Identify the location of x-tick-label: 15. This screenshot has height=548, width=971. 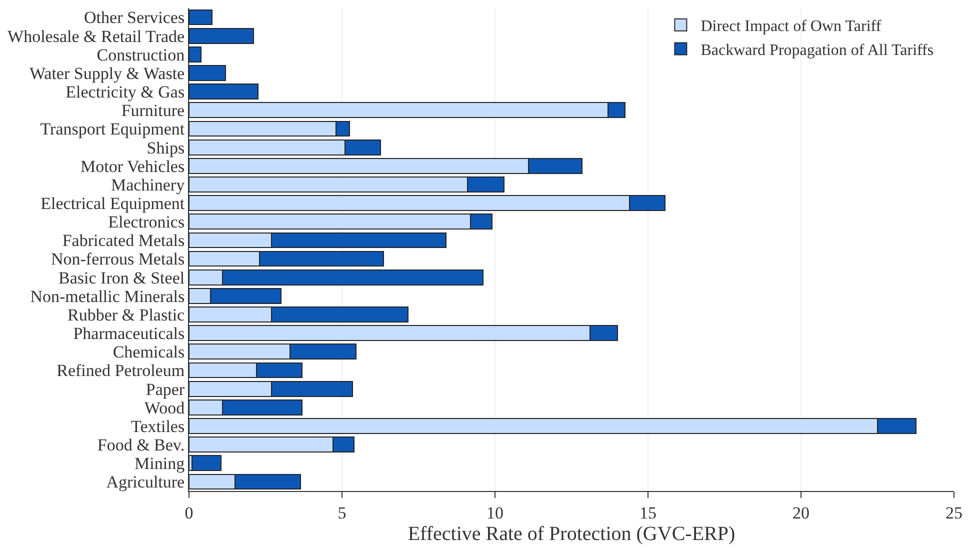
(648, 512).